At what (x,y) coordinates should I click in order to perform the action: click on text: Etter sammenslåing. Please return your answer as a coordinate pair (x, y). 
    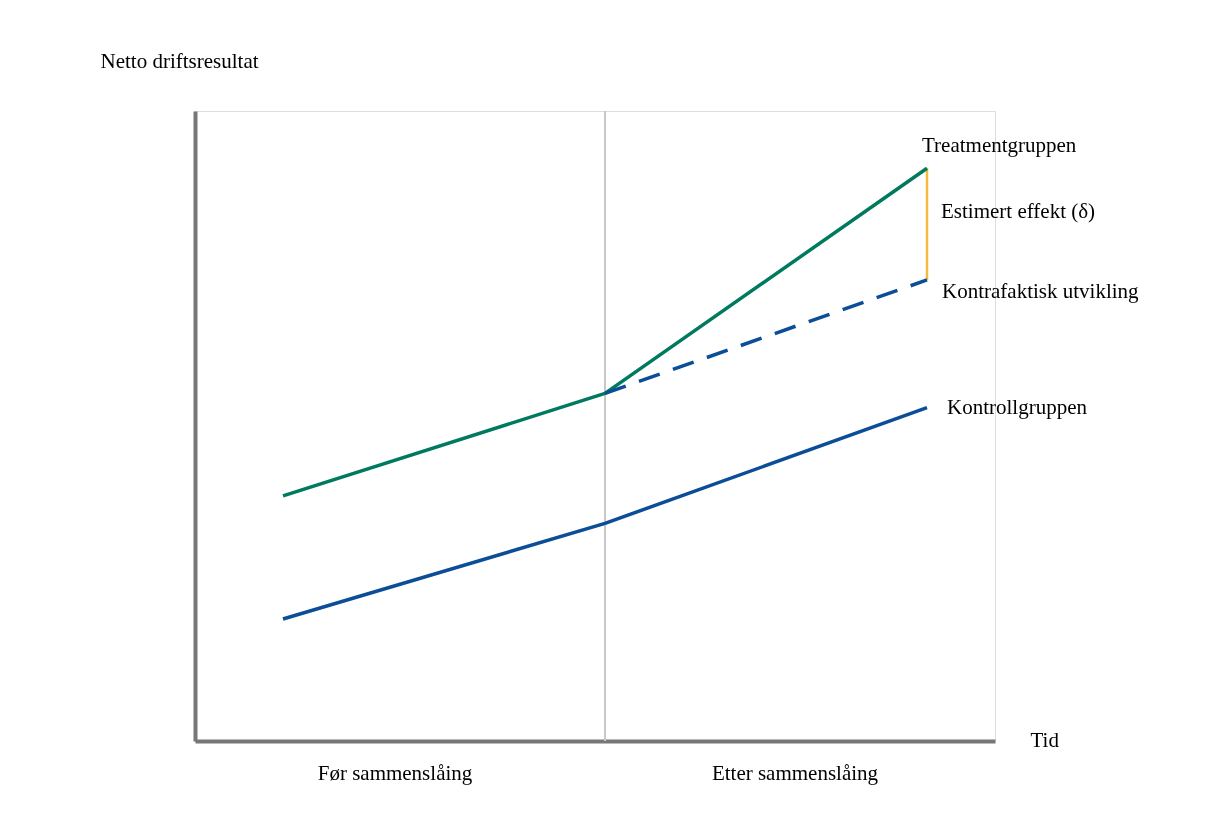
    Looking at the image, I should click on (795, 773).